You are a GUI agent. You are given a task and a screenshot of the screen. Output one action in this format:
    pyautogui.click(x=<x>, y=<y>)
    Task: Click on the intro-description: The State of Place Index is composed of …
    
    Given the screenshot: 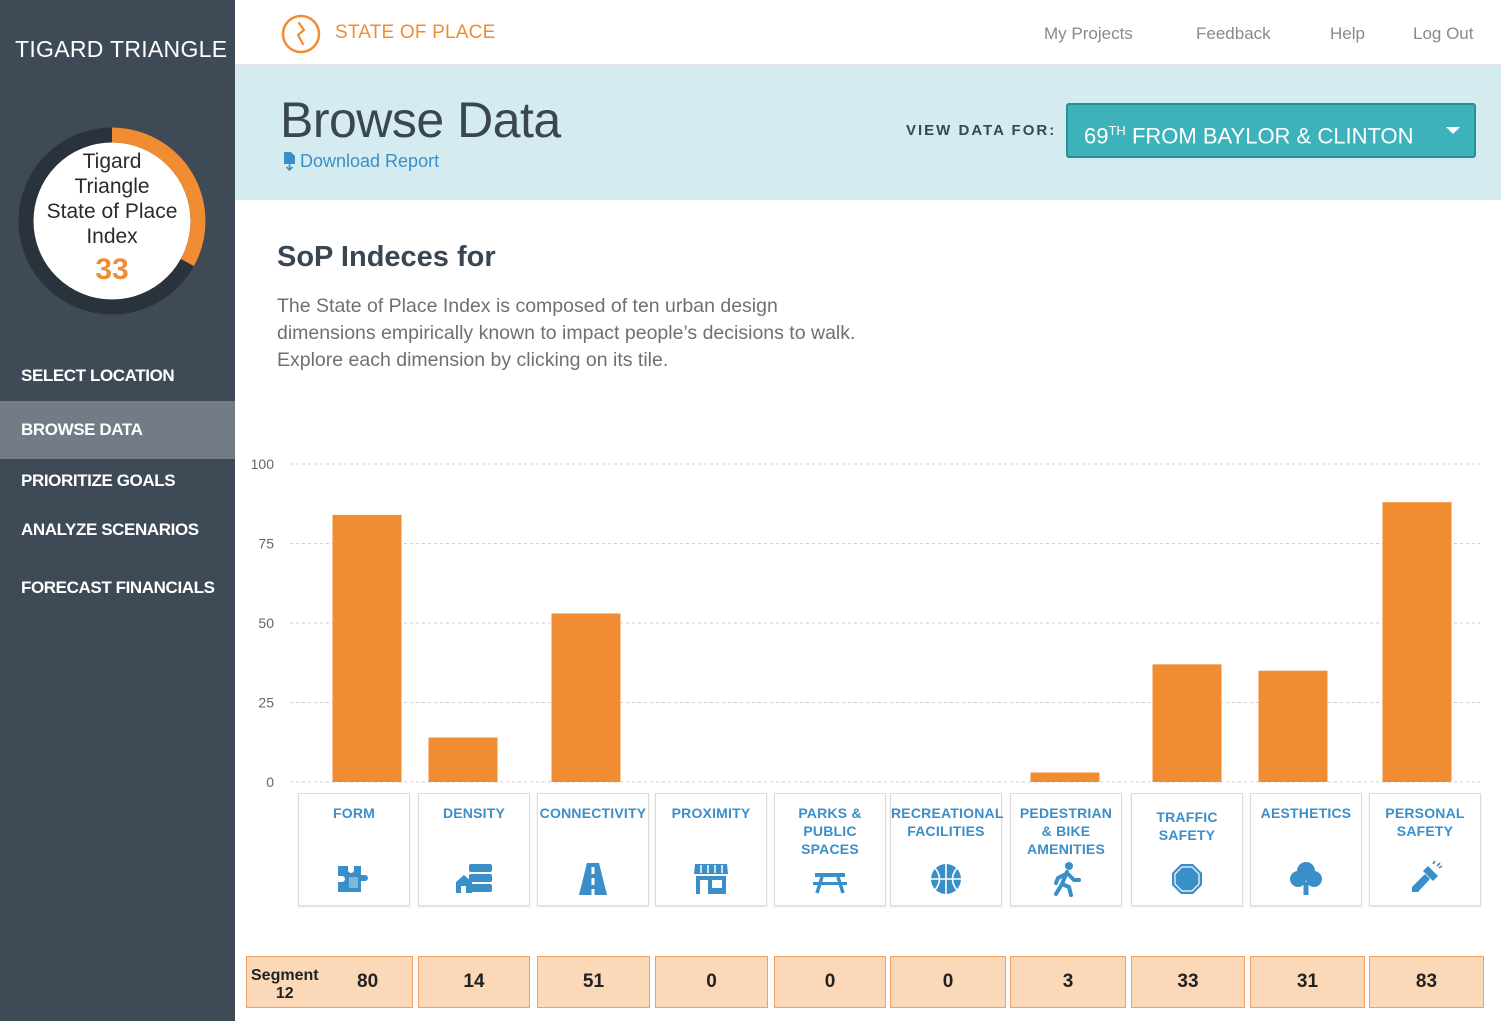 What is the action you would take?
    pyautogui.click(x=566, y=333)
    